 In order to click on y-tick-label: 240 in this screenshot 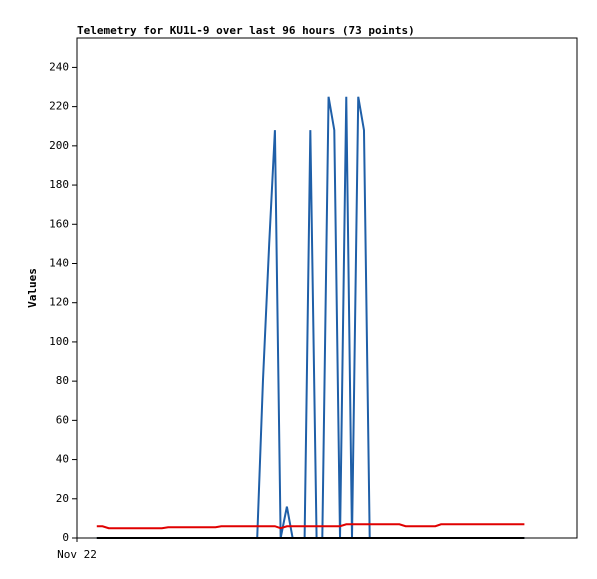, I will do `click(59, 66)`.